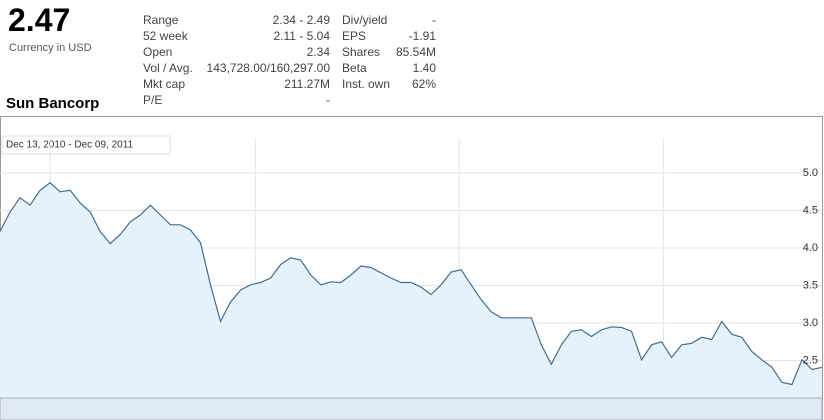  I want to click on price: 2.47, so click(39, 20).